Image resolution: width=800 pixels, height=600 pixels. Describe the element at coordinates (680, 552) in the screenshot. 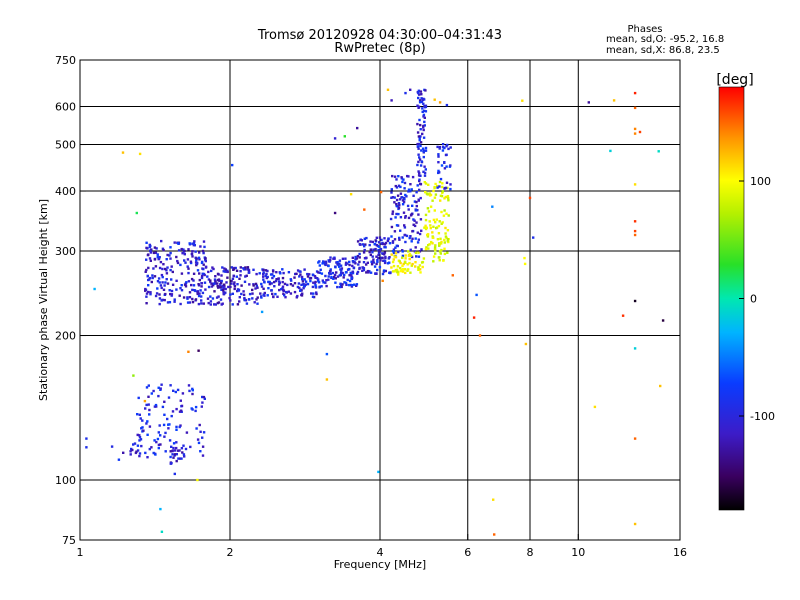

I see `x-tick-label: 16` at that location.